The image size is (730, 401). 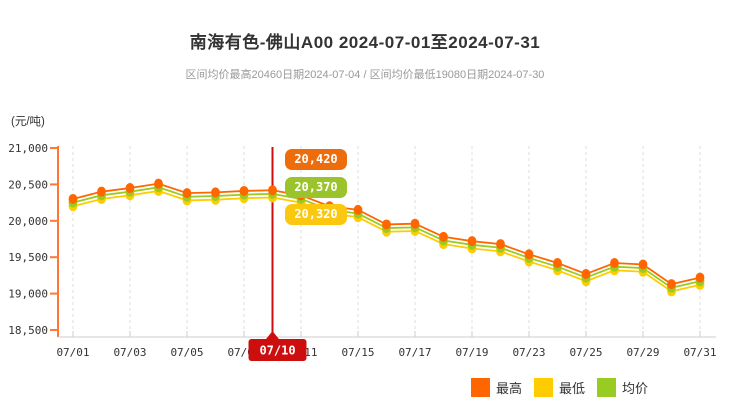 I want to click on tooltip-value-high: 20,420, so click(x=316, y=159).